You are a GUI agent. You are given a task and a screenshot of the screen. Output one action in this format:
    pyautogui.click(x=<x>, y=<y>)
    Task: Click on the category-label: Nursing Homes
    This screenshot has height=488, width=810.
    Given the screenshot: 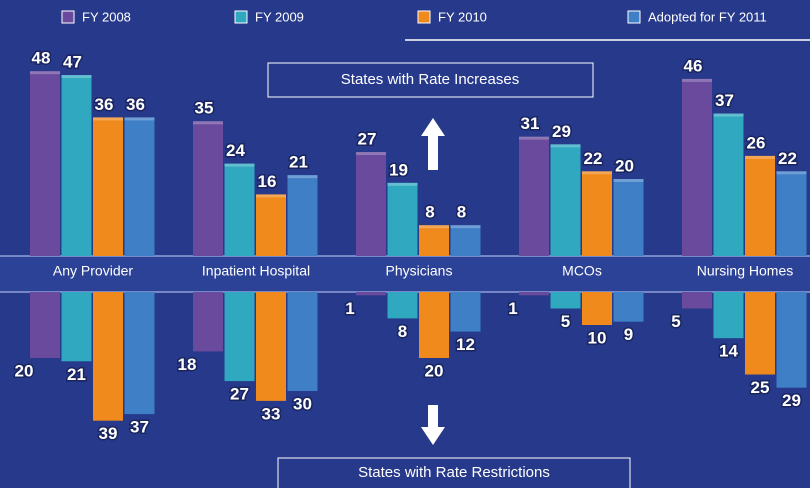 What is the action you would take?
    pyautogui.click(x=745, y=271)
    